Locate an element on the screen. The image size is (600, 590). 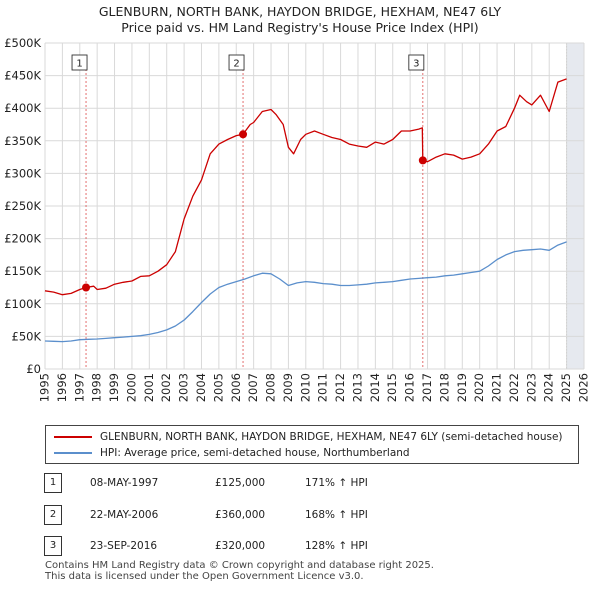
x-tick-label: 2003 is located at coordinates (184, 387).